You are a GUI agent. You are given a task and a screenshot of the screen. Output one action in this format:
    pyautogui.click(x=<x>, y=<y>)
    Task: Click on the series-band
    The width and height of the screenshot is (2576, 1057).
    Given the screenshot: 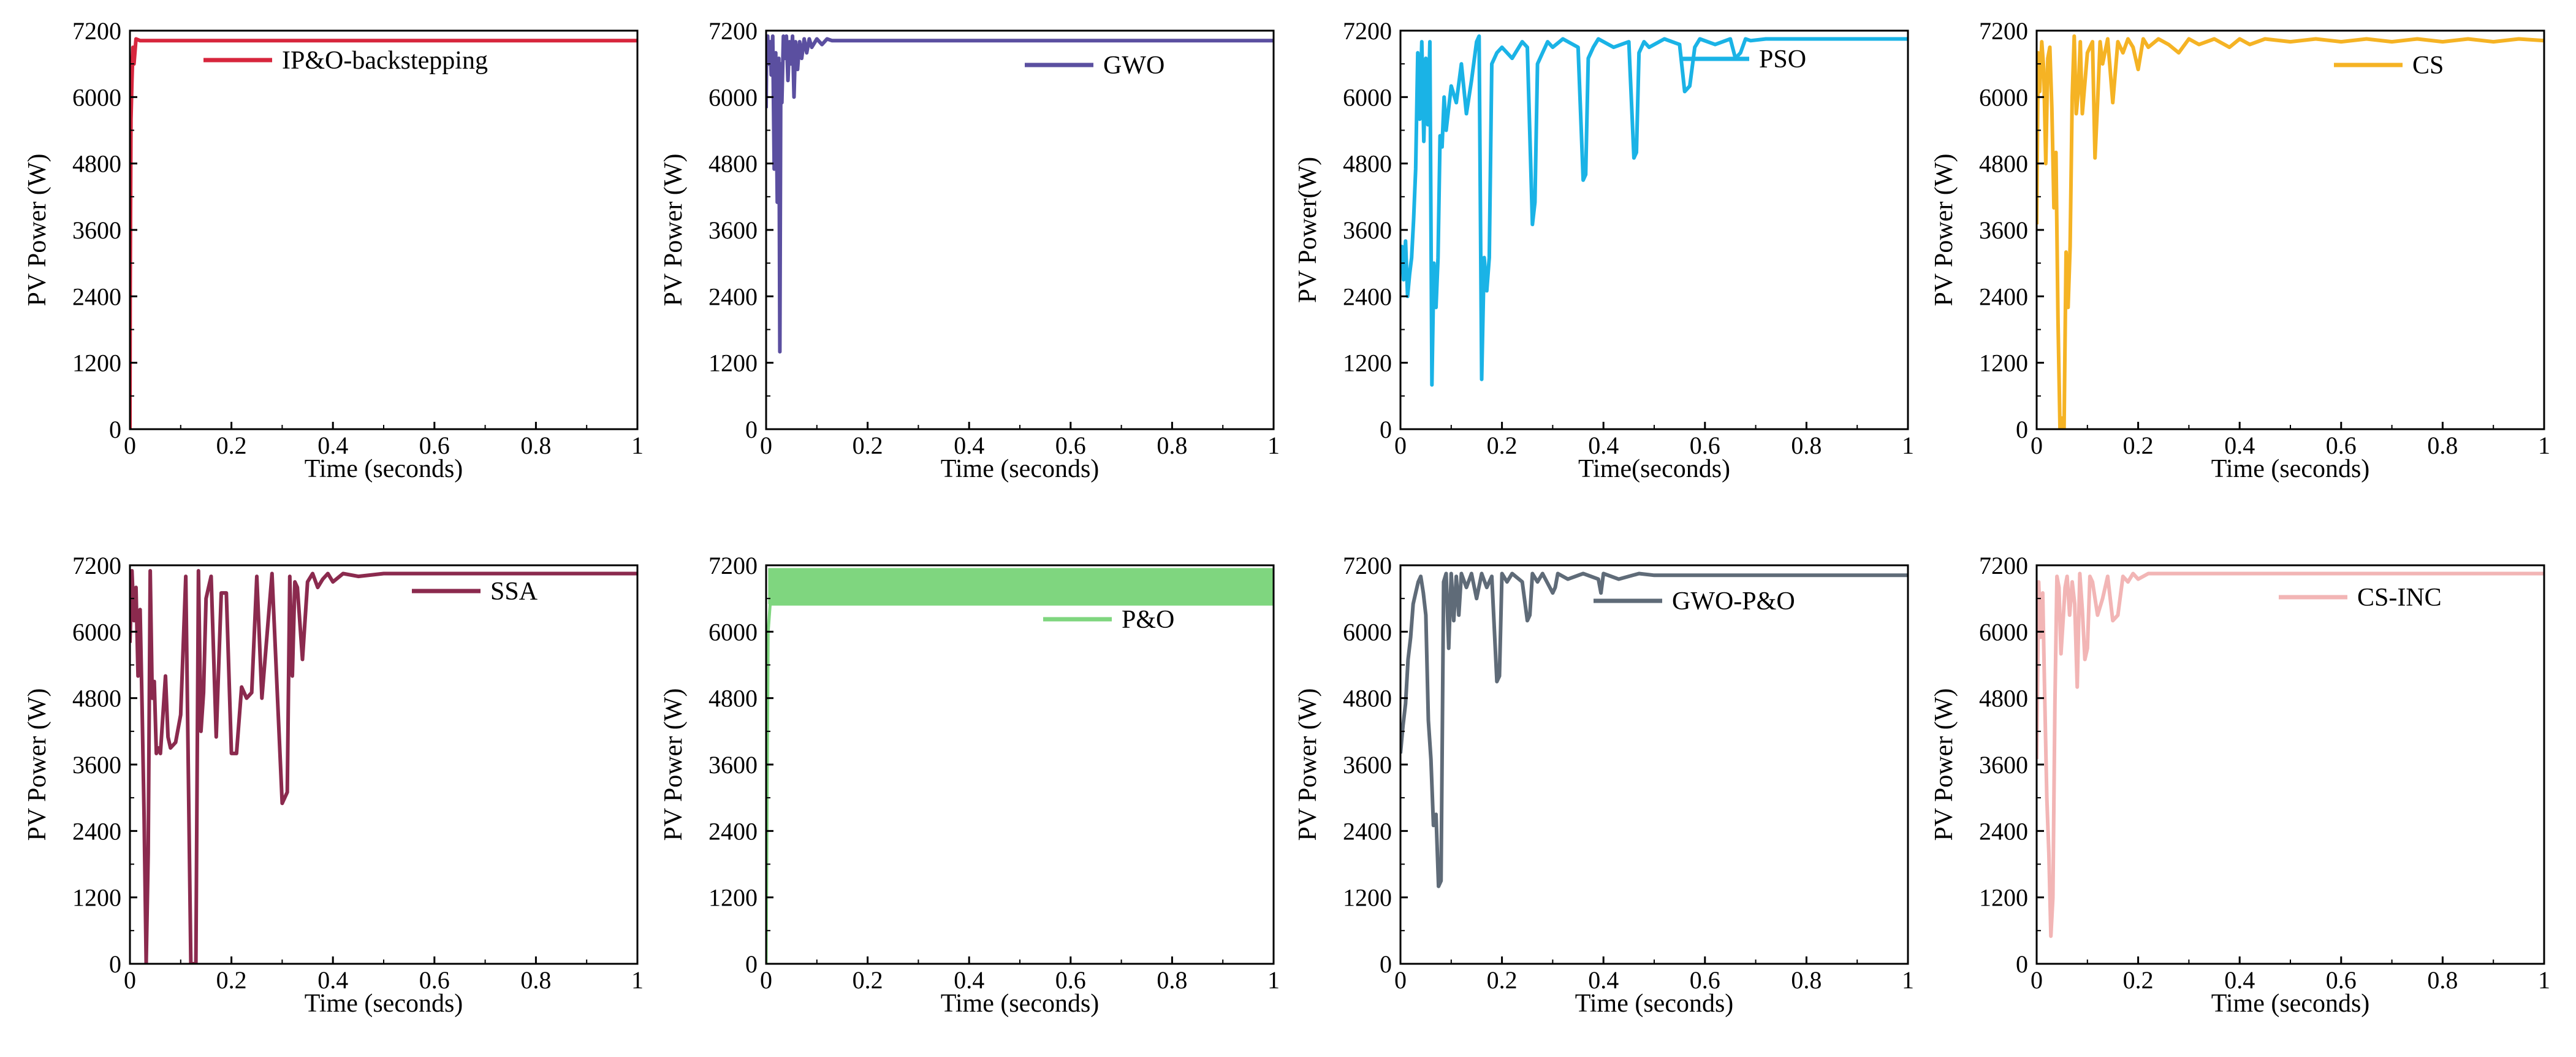 What is the action you would take?
    pyautogui.click(x=1021, y=586)
    